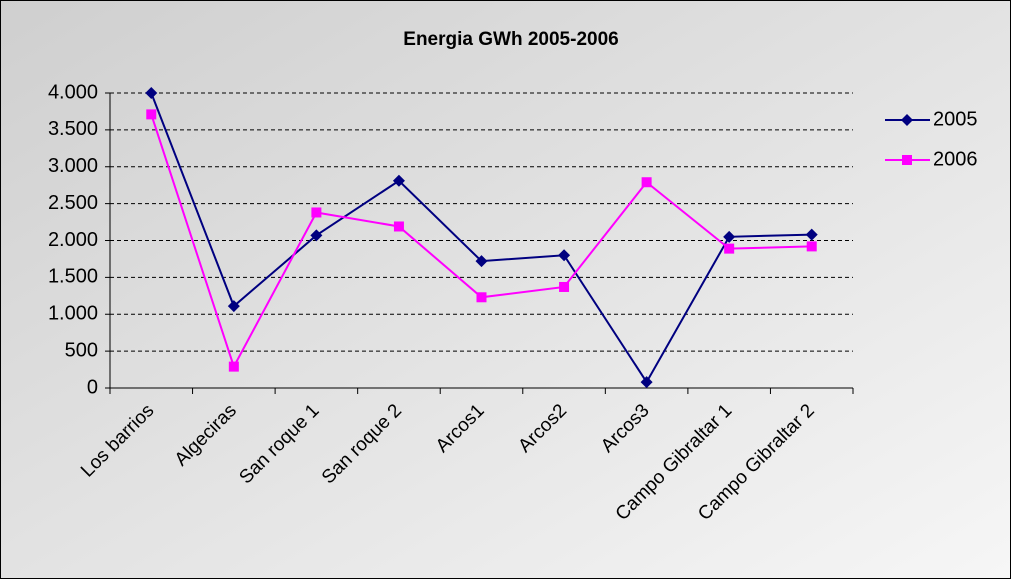 The width and height of the screenshot is (1011, 579). I want to click on y-tick-label: 3.500, so click(73, 129).